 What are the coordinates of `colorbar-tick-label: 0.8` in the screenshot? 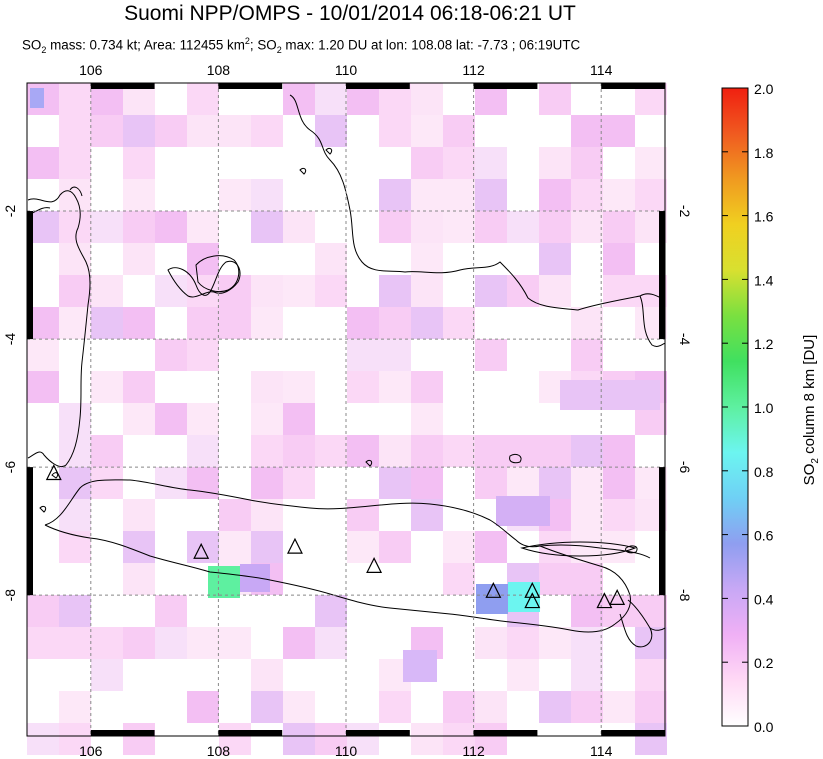 It's located at (764, 472).